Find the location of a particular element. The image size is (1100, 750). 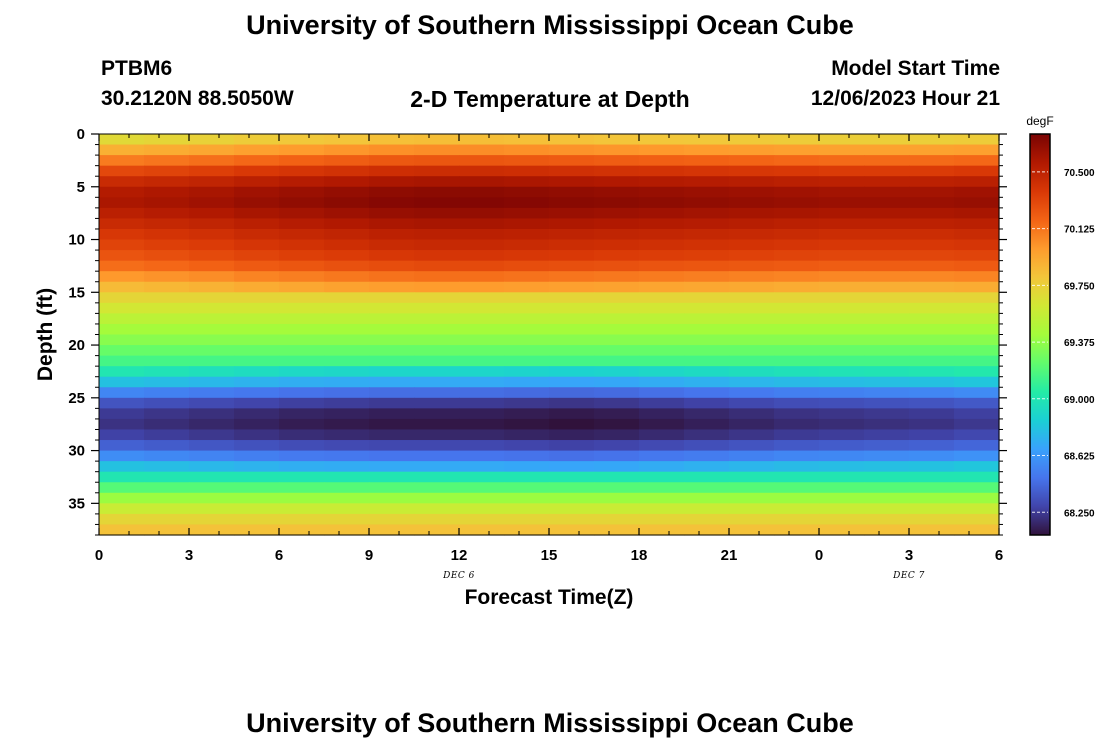

plot-title: 2-D Temperature at Depth is located at coordinates (550, 99).